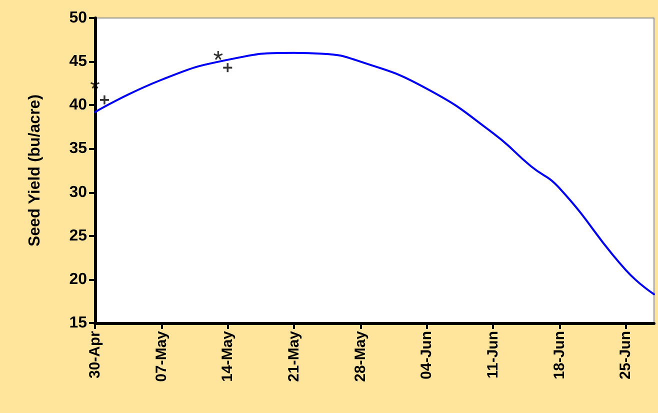  Describe the element at coordinates (35, 170) in the screenshot. I see `y-axis-title: Seed Yield (bu/acre)` at that location.